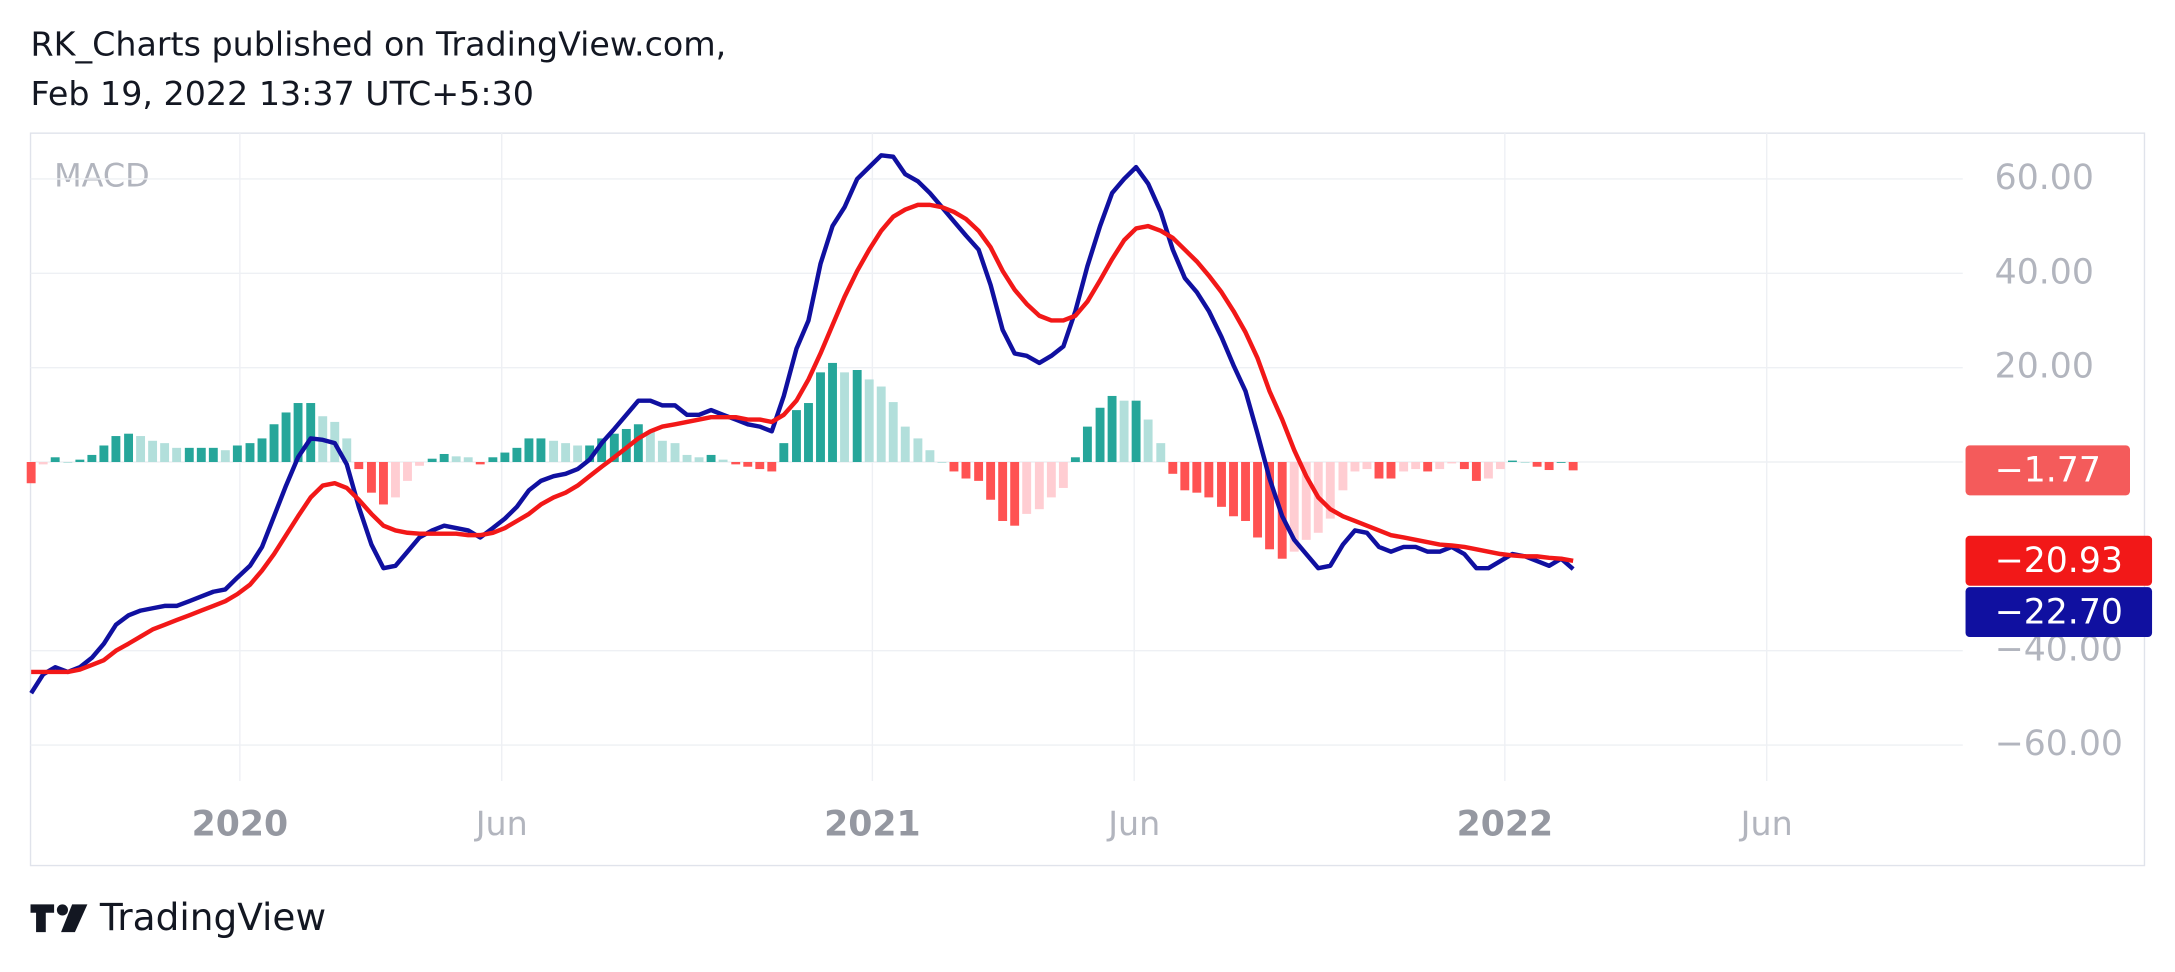 The image size is (2175, 972). Describe the element at coordinates (282, 93) in the screenshot. I see `timestamp: Feb 19, 2022 13:37 UTC+5:30` at that location.